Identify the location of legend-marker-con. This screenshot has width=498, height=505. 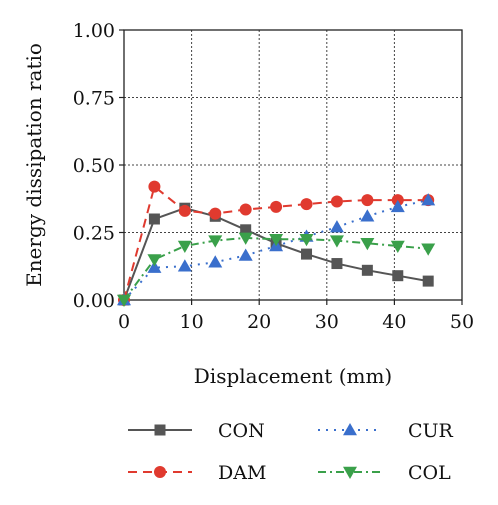
(160, 430).